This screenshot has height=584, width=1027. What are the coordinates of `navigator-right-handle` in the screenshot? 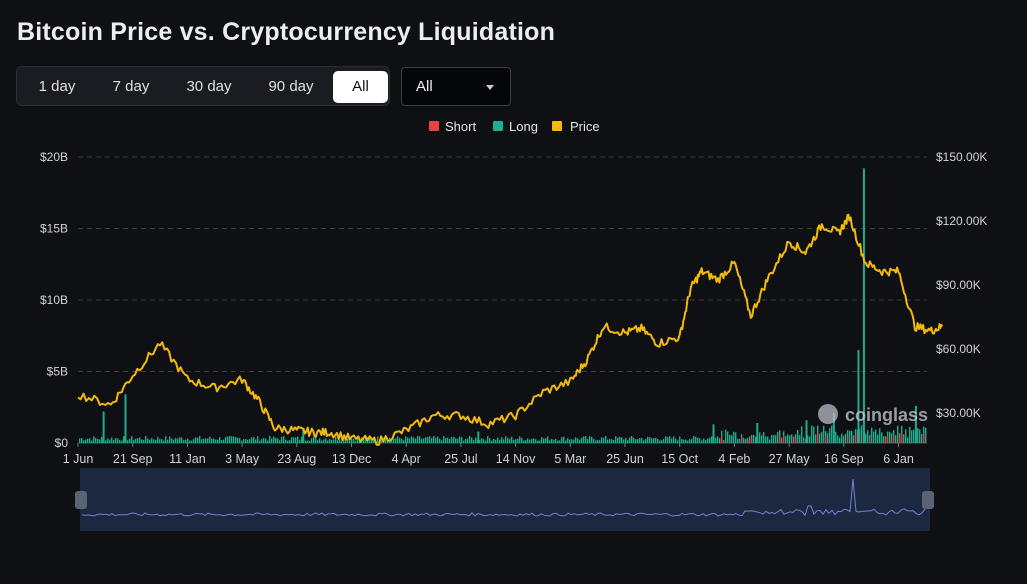 It's located at (928, 500).